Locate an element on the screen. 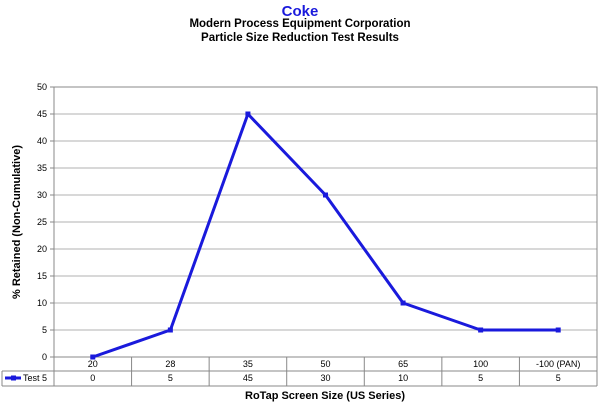 The width and height of the screenshot is (600, 406). y-tick-label-50: 50 is located at coordinates (42, 87).